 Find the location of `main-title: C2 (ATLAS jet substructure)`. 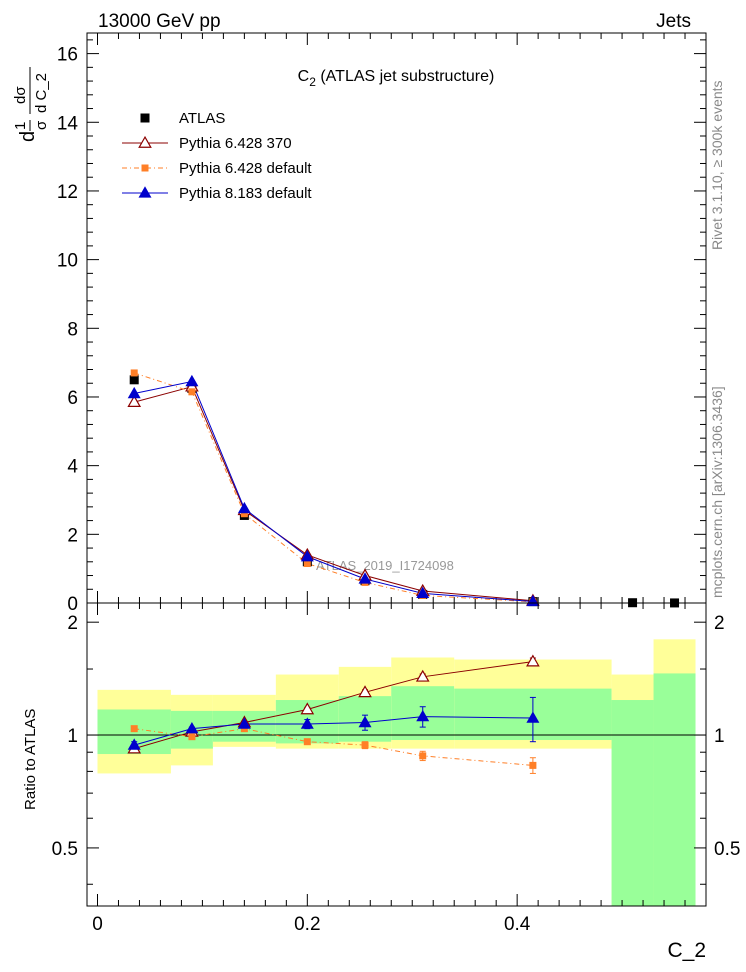

main-title: C2 (ATLAS jet substructure) is located at coordinates (396, 78).